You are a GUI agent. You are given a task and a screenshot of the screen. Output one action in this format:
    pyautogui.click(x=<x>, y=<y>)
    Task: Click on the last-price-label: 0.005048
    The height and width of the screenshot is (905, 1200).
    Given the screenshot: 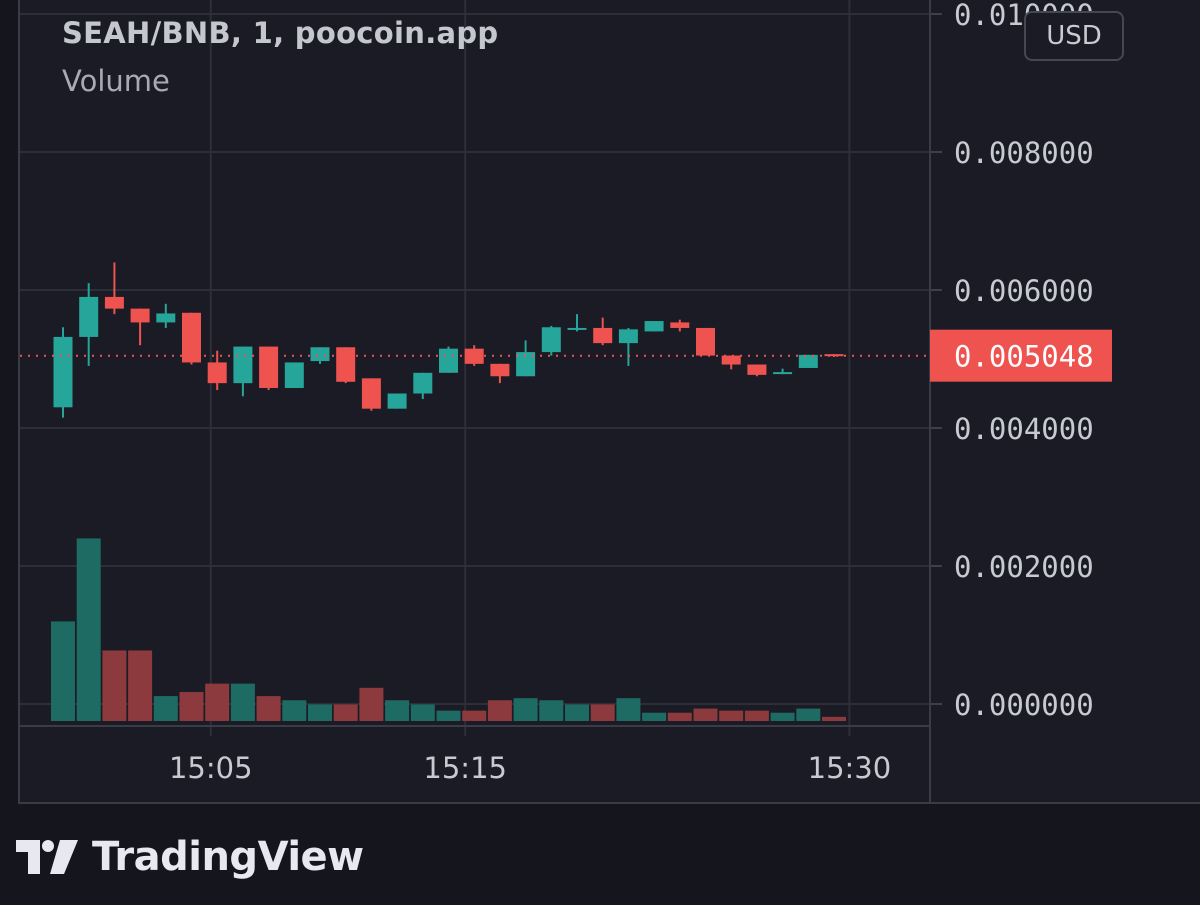 What is the action you would take?
    pyautogui.click(x=1024, y=357)
    